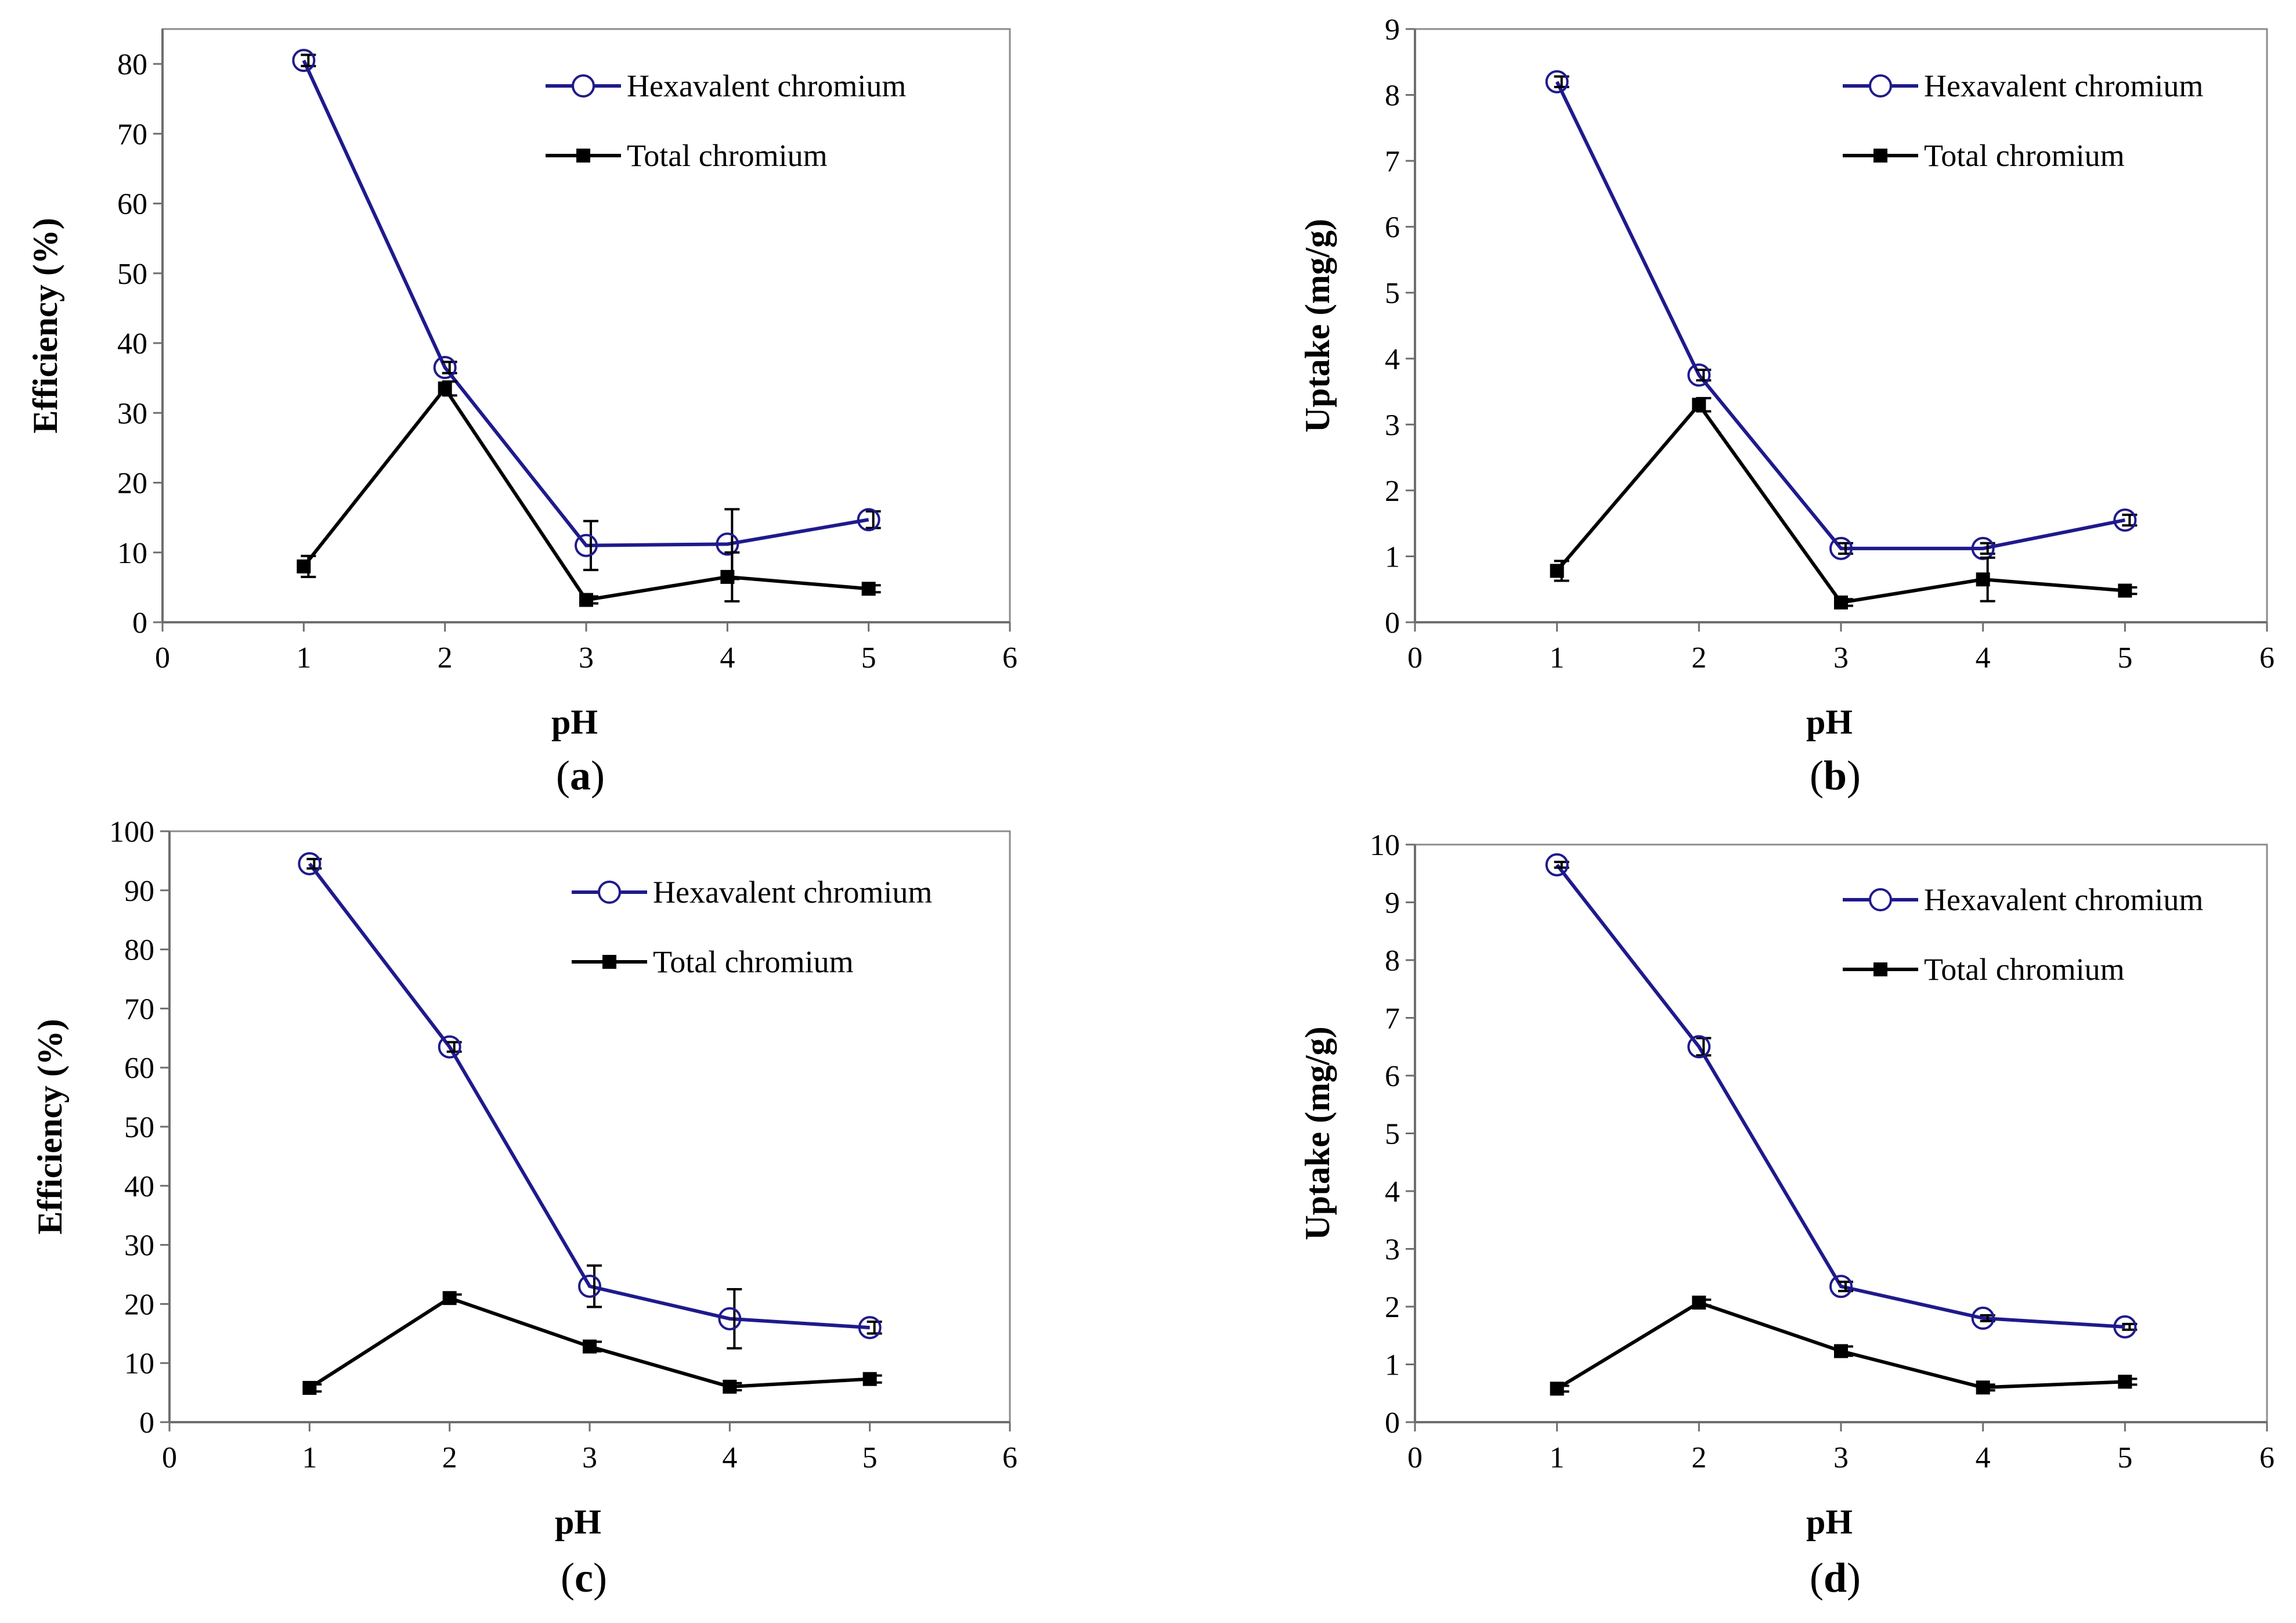 The height and width of the screenshot is (1623, 2296). What do you see at coordinates (1835, 776) in the screenshot?
I see `panel-caption: (b)` at bounding box center [1835, 776].